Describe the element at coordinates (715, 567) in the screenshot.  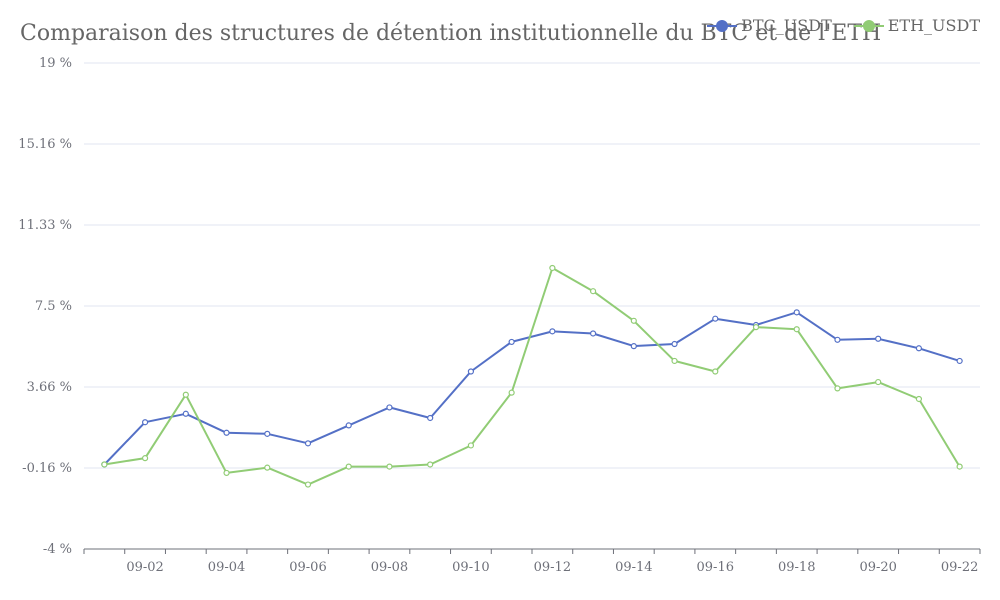
I see `x-tick-label: 09-16` at that location.